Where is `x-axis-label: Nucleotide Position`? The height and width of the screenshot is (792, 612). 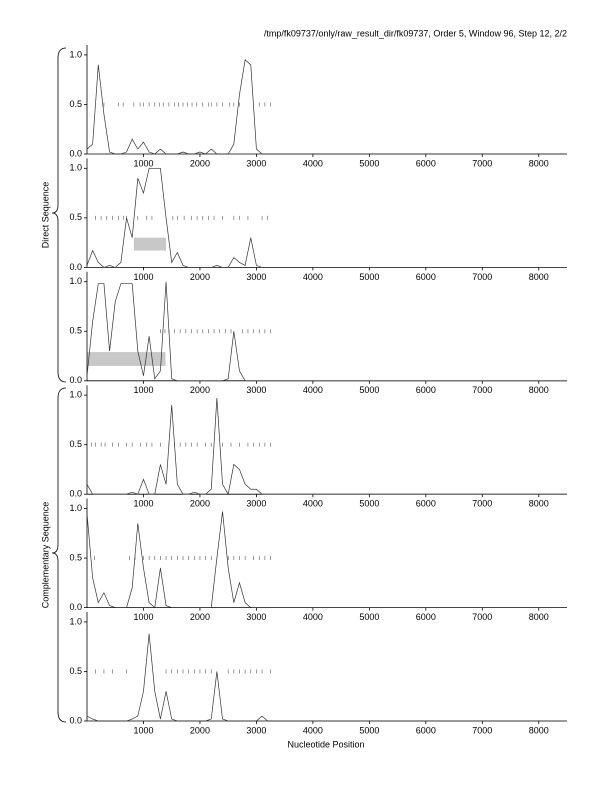
x-axis-label: Nucleotide Position is located at coordinates (325, 744).